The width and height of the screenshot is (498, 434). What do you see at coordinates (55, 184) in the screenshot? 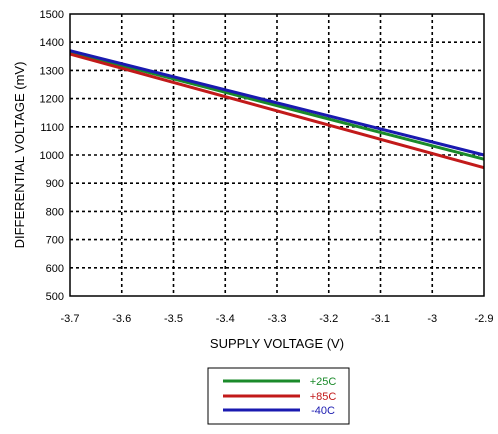
I see `y-tick-label: 900` at bounding box center [55, 184].